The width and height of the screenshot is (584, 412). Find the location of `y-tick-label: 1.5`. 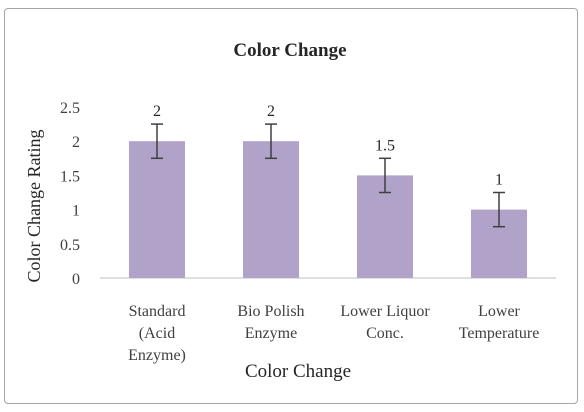

y-tick-label: 1.5 is located at coordinates (70, 176).